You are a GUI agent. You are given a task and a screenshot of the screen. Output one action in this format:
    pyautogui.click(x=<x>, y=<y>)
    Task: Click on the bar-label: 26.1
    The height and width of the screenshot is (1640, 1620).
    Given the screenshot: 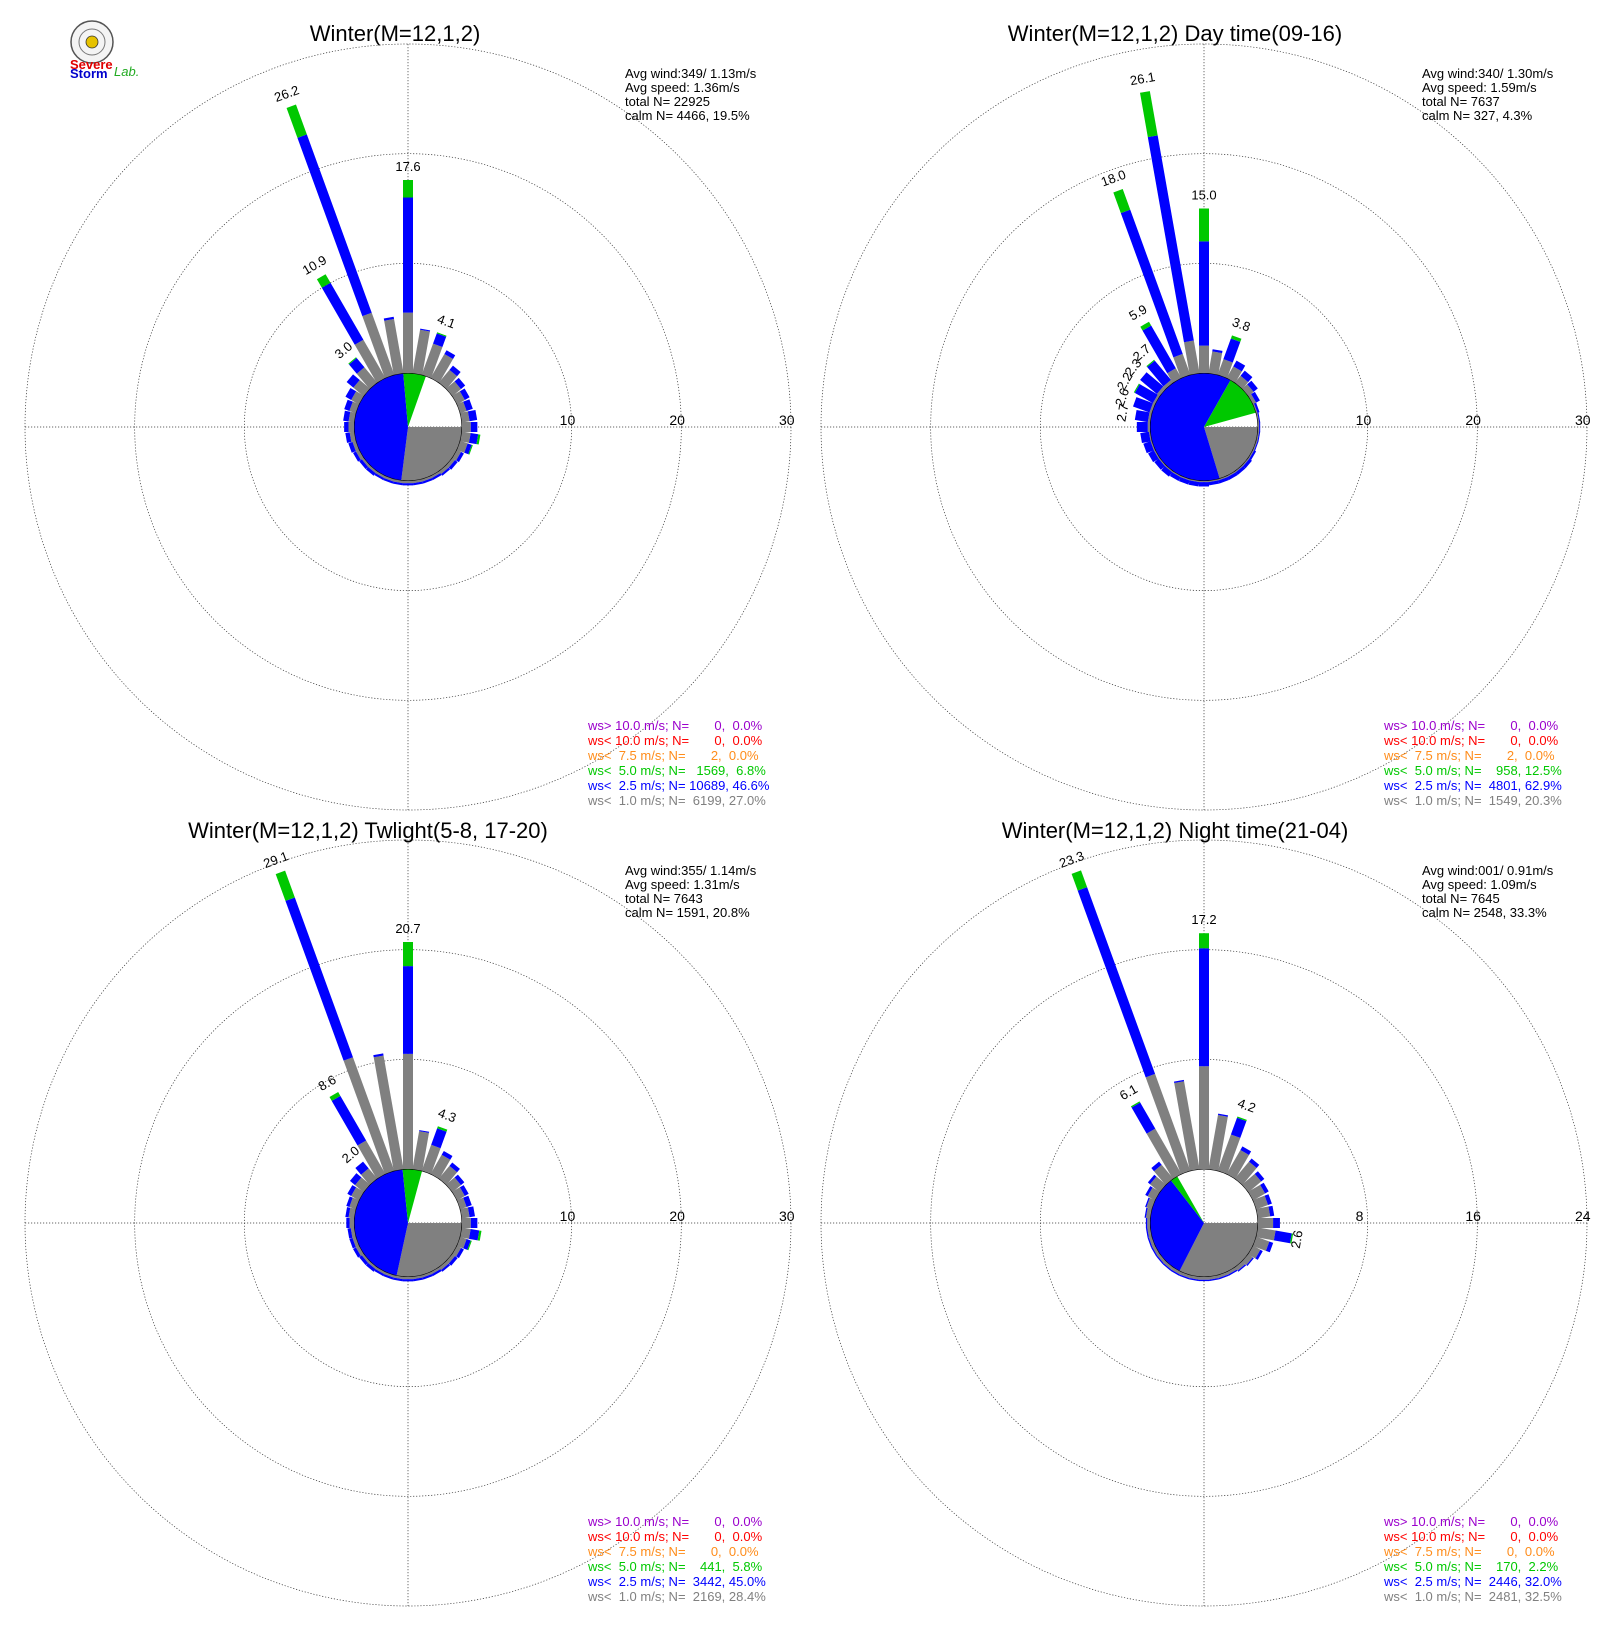 What is the action you would take?
    pyautogui.click(x=1143, y=78)
    